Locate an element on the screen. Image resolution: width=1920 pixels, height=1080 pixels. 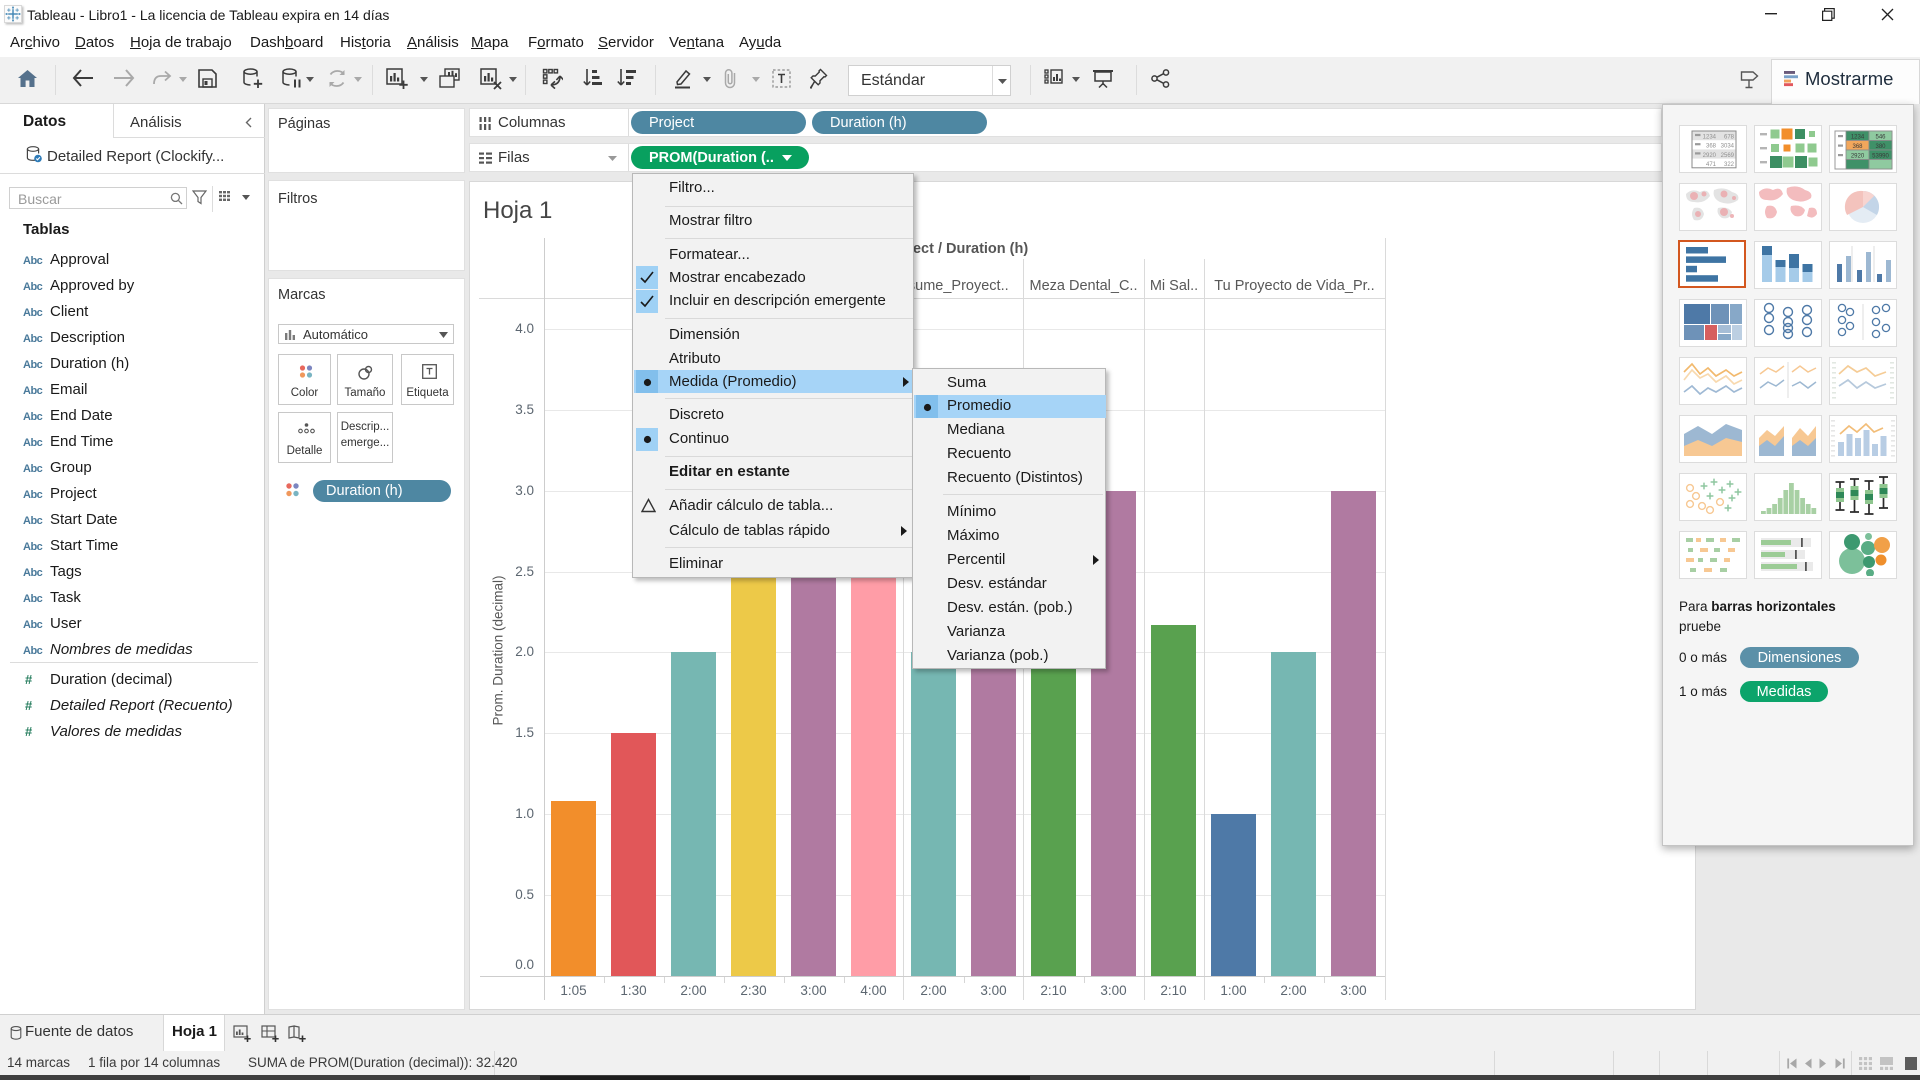
svg-text: 380 is located at coordinates (1880, 147).